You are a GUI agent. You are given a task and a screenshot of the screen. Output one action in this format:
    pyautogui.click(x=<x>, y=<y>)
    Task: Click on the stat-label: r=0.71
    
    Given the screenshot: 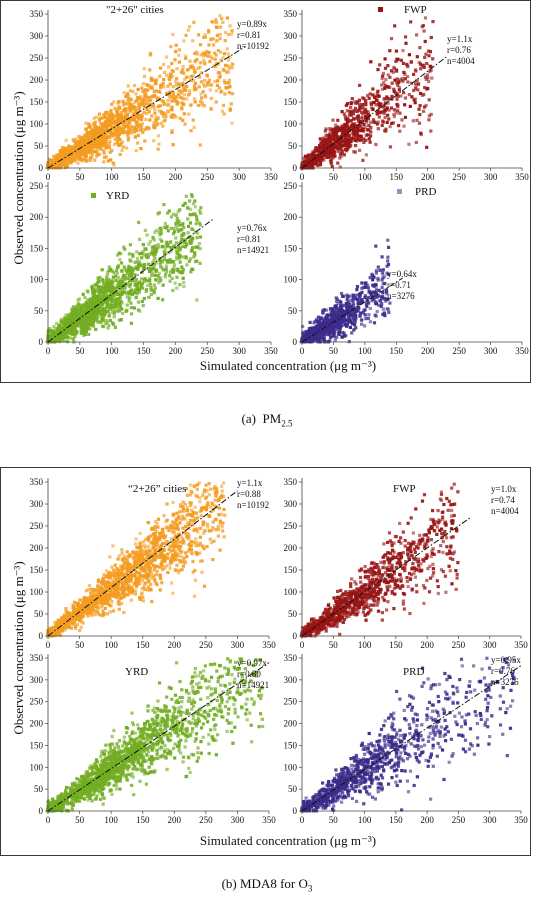 What is the action you would take?
    pyautogui.click(x=399, y=285)
    